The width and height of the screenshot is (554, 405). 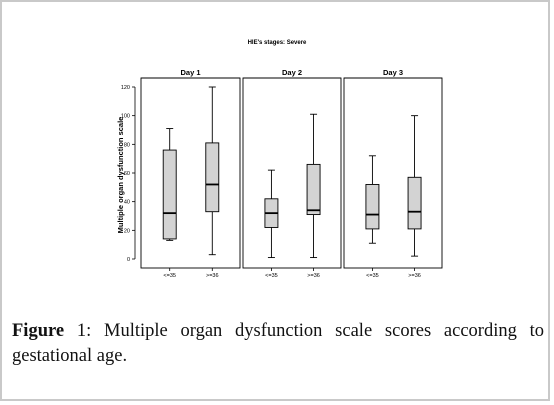 What do you see at coordinates (81, 331) in the screenshot?
I see `caption-number: 1` at bounding box center [81, 331].